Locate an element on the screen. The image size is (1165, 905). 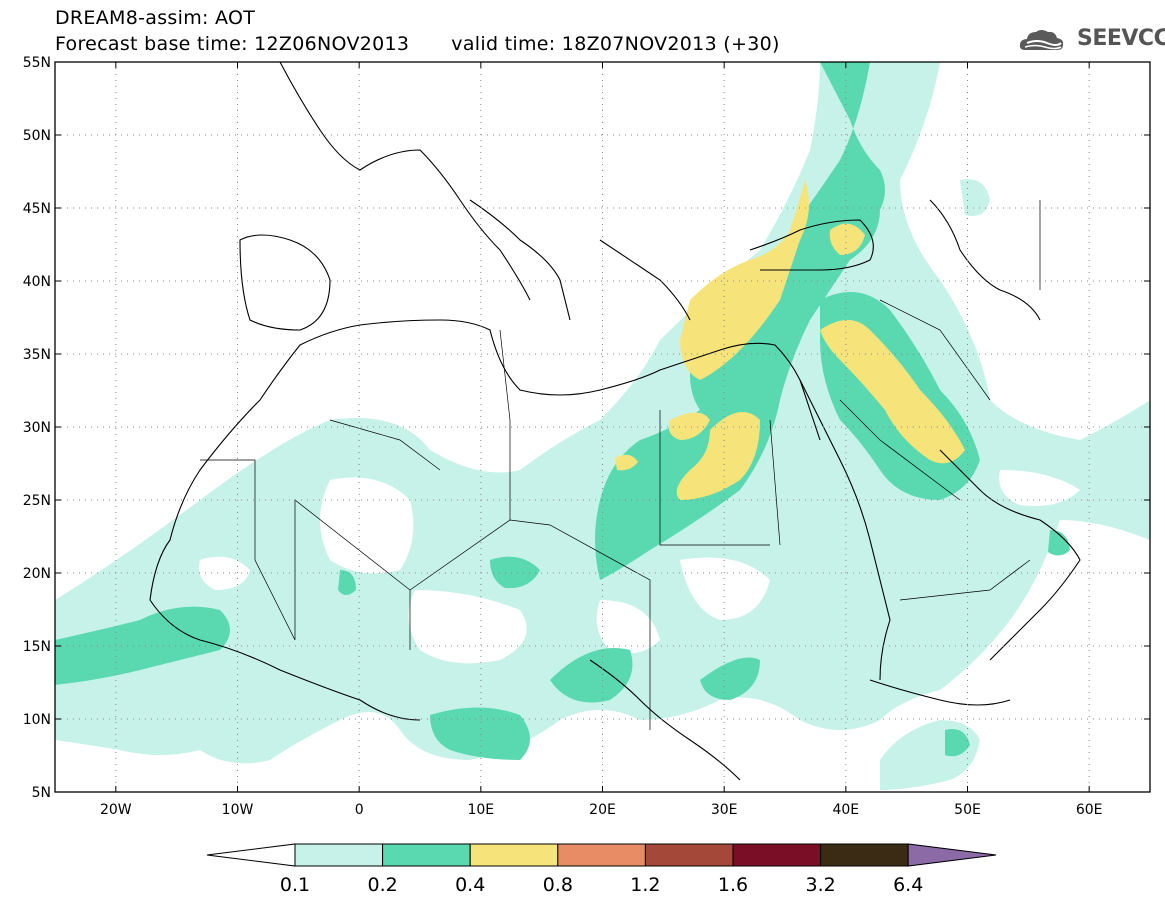
lat-label: 5N is located at coordinates (41, 793).